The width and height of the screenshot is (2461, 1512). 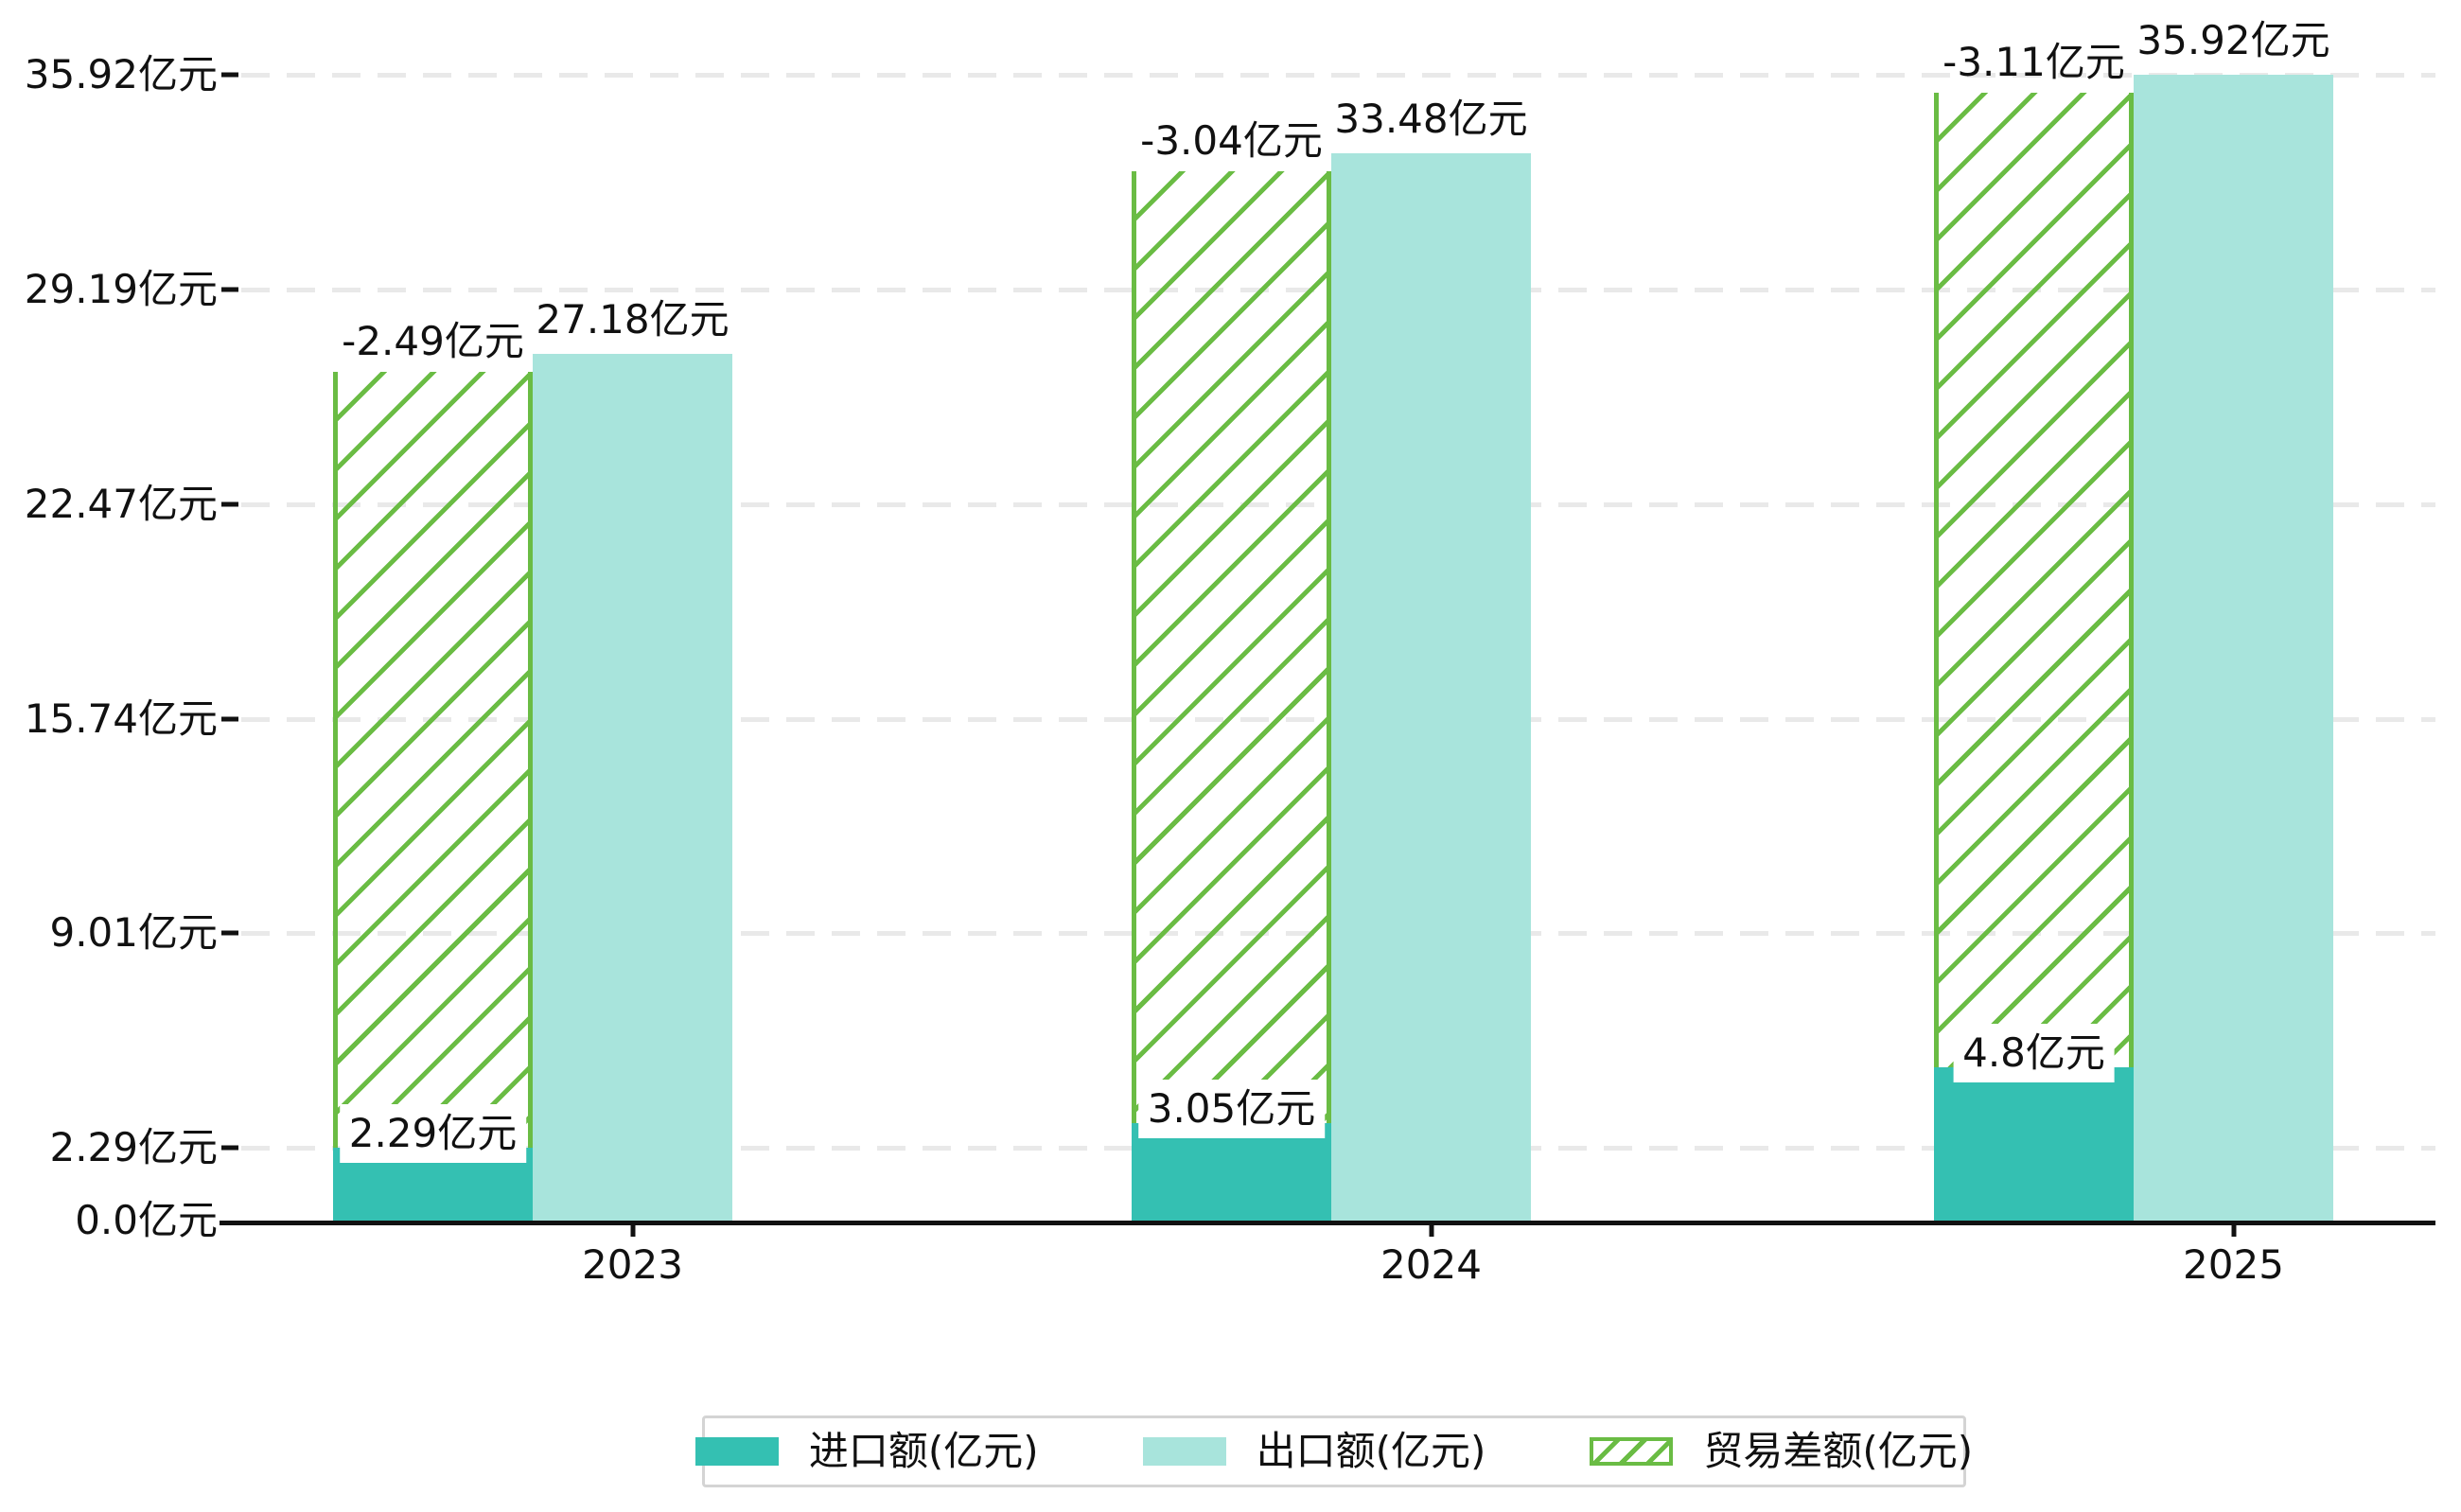 What do you see at coordinates (133, 933) in the screenshot?
I see `y-axis-tick-label: 9.01亿元` at bounding box center [133, 933].